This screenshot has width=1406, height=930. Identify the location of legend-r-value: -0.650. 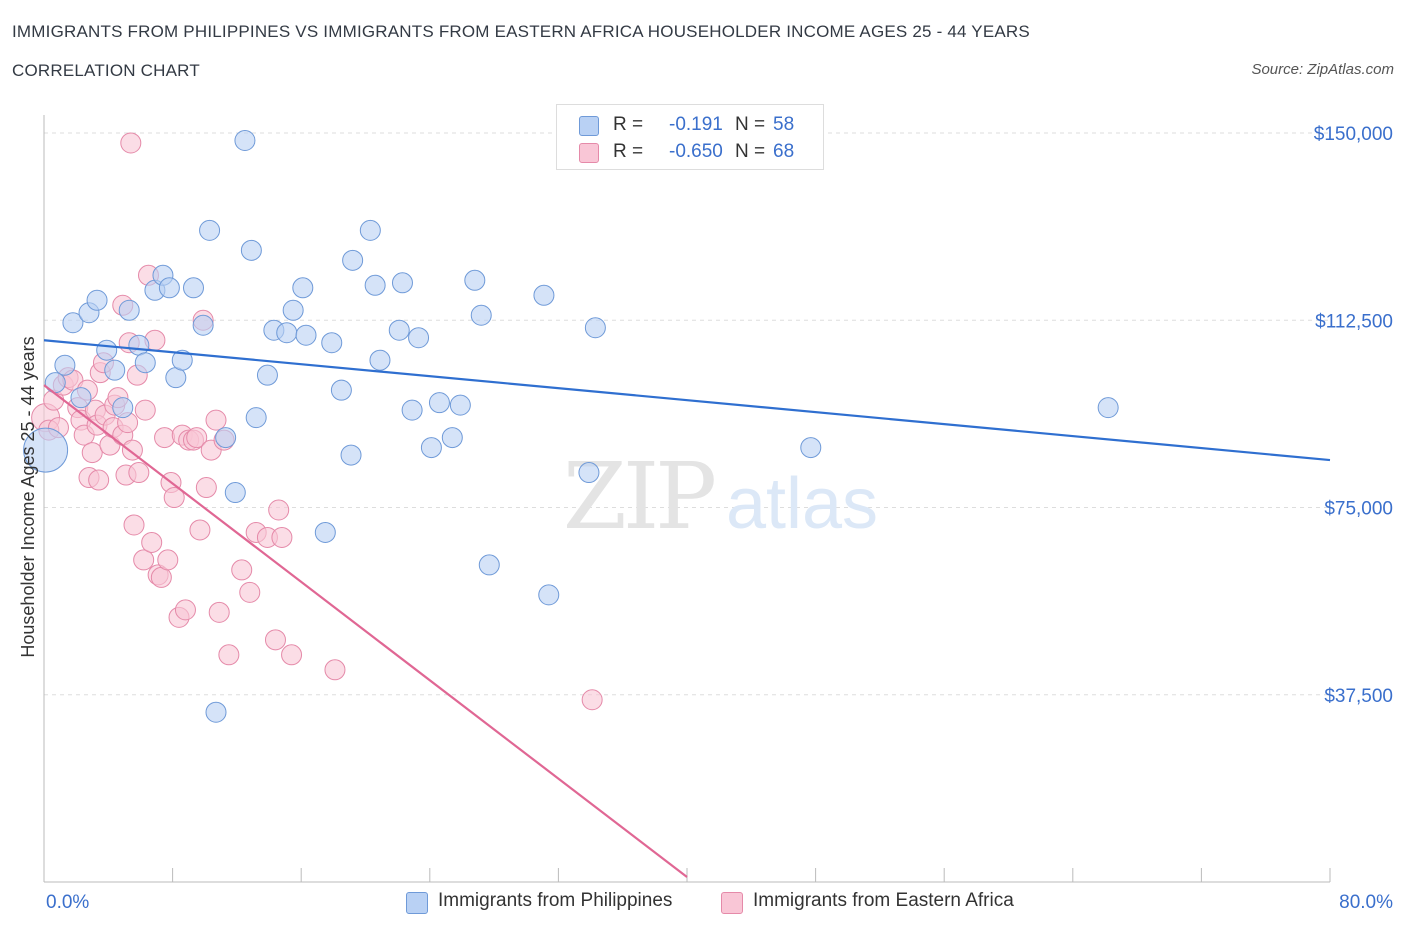
(696, 151).